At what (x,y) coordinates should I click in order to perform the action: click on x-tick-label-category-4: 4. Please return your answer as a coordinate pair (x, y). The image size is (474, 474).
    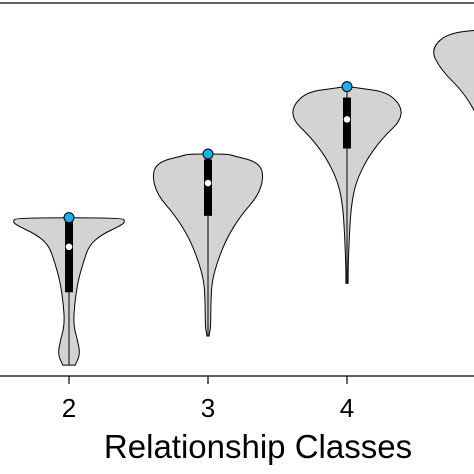
    Looking at the image, I should click on (347, 408).